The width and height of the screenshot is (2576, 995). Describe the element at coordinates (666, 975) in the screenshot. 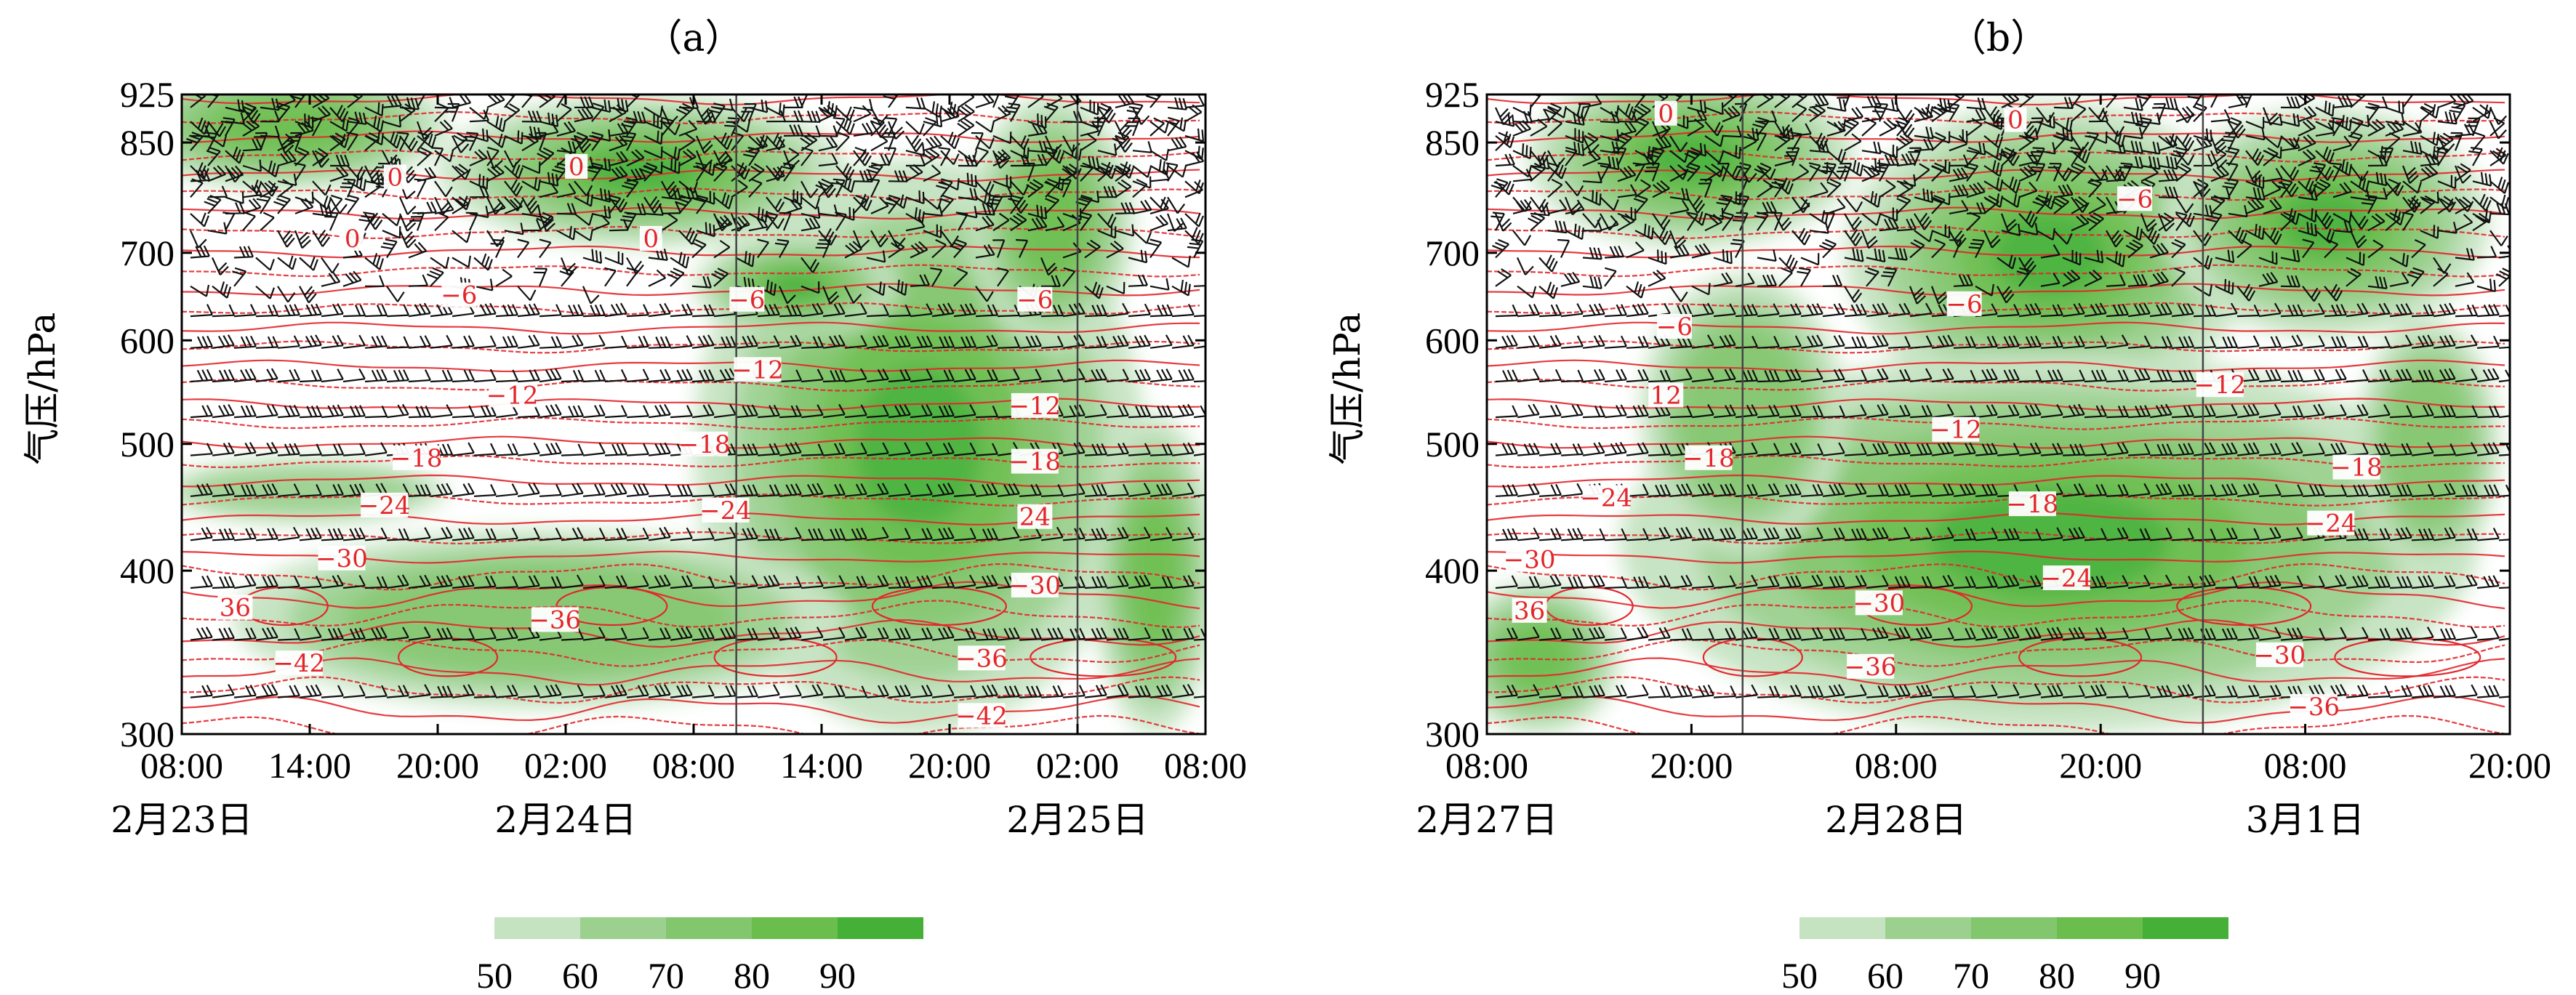

I see `colorbar-tick-label: 70` at that location.